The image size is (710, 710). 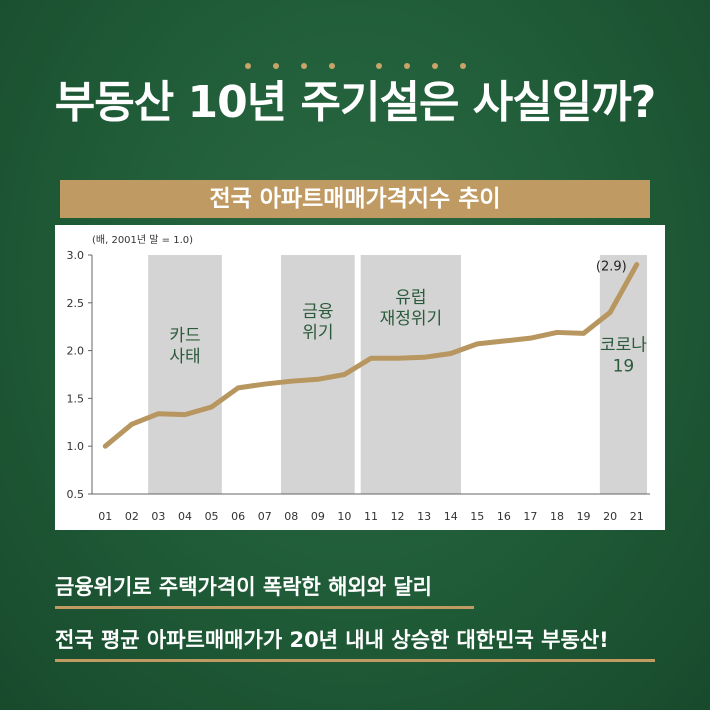 What do you see at coordinates (76, 398) in the screenshot?
I see `y-tick-label: 1.5` at bounding box center [76, 398].